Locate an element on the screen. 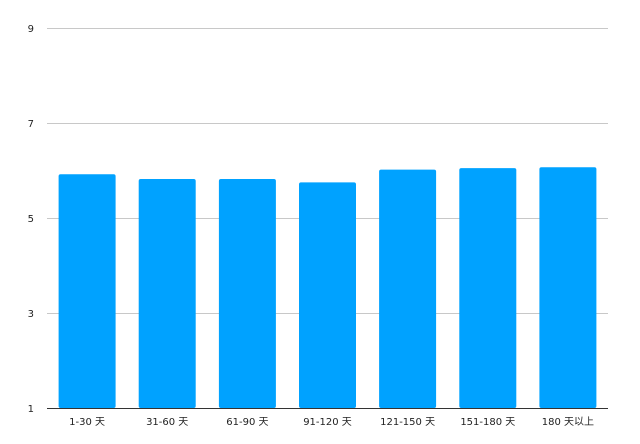  y-tick-label: 5 is located at coordinates (31, 219).